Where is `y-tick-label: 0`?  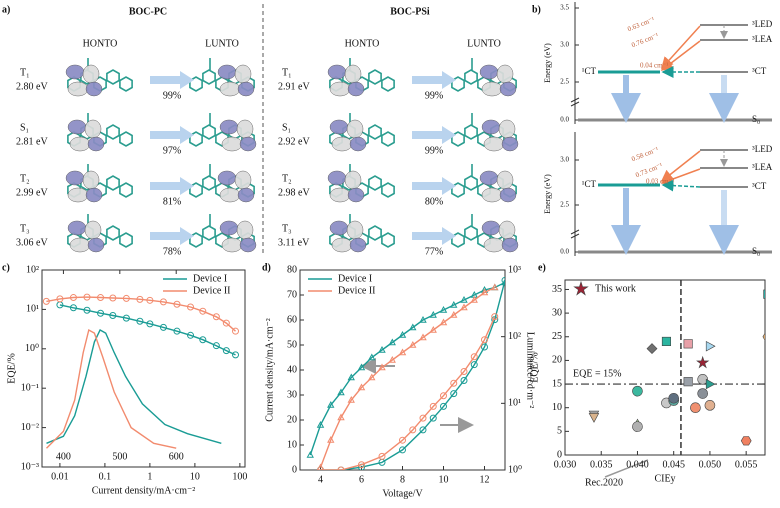 y-tick-label: 0 is located at coordinates (559, 454).